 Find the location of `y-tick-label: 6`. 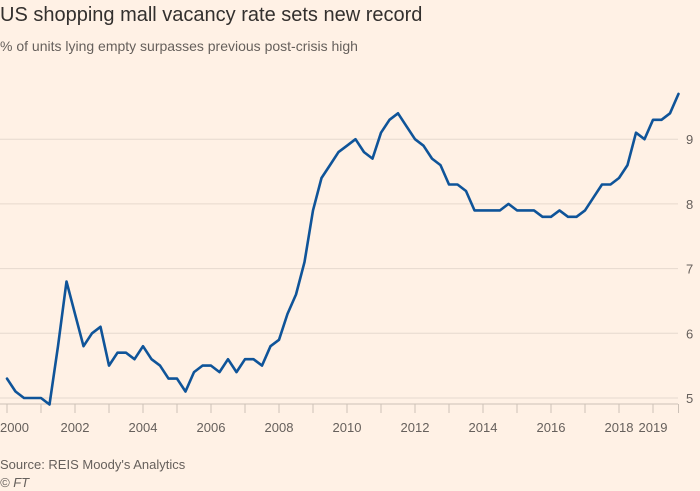

y-tick-label: 6 is located at coordinates (689, 333).